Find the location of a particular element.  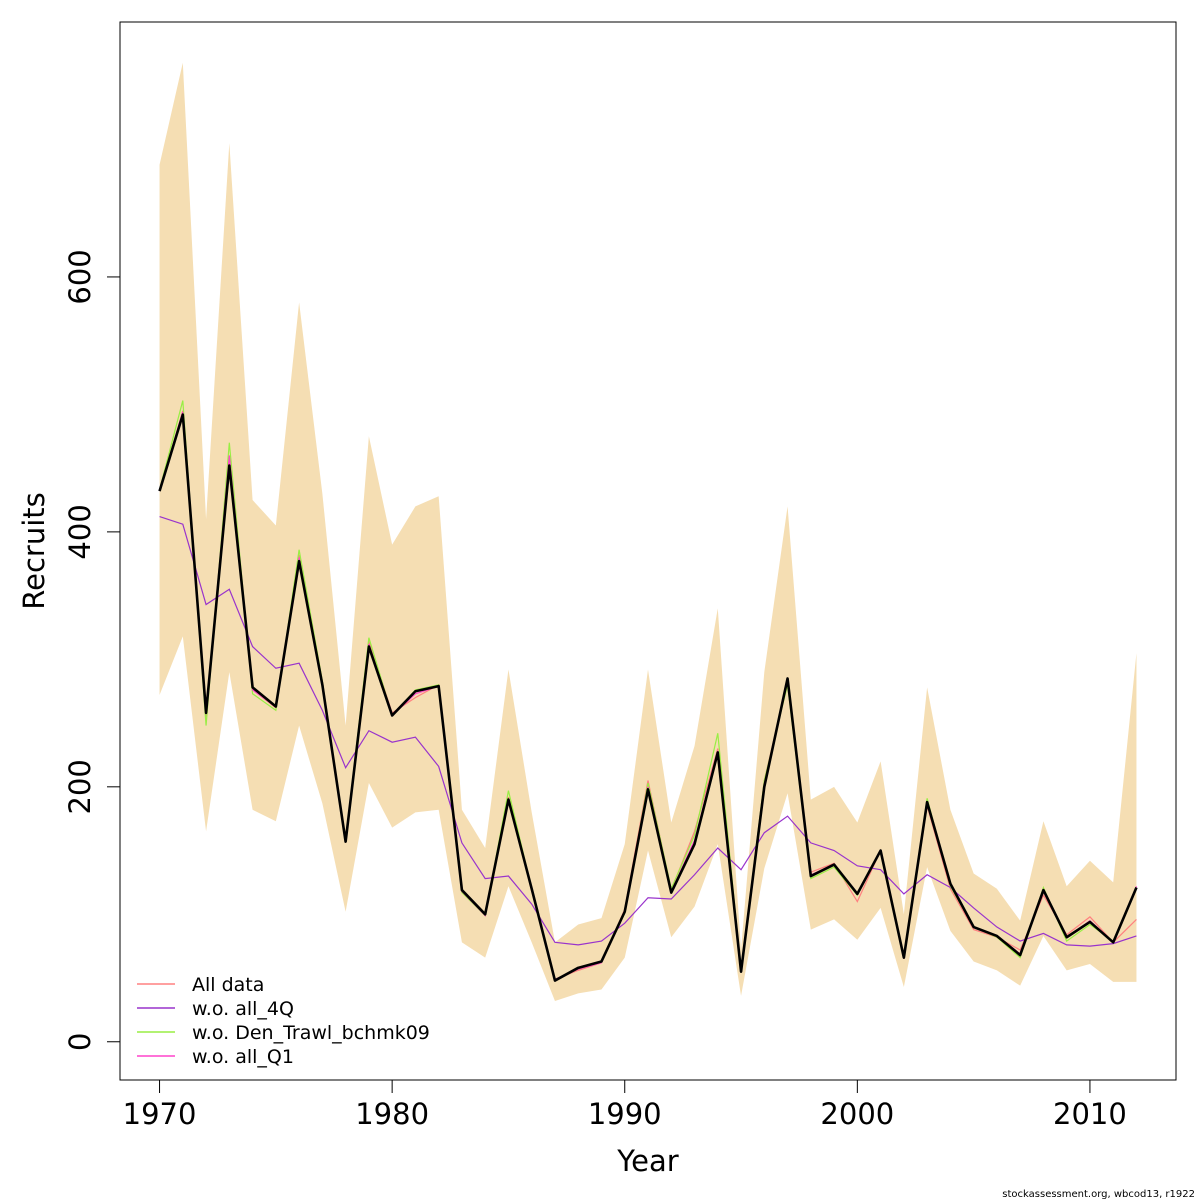

y-axis: 0 200 400 600 is located at coordinates (92, 650).